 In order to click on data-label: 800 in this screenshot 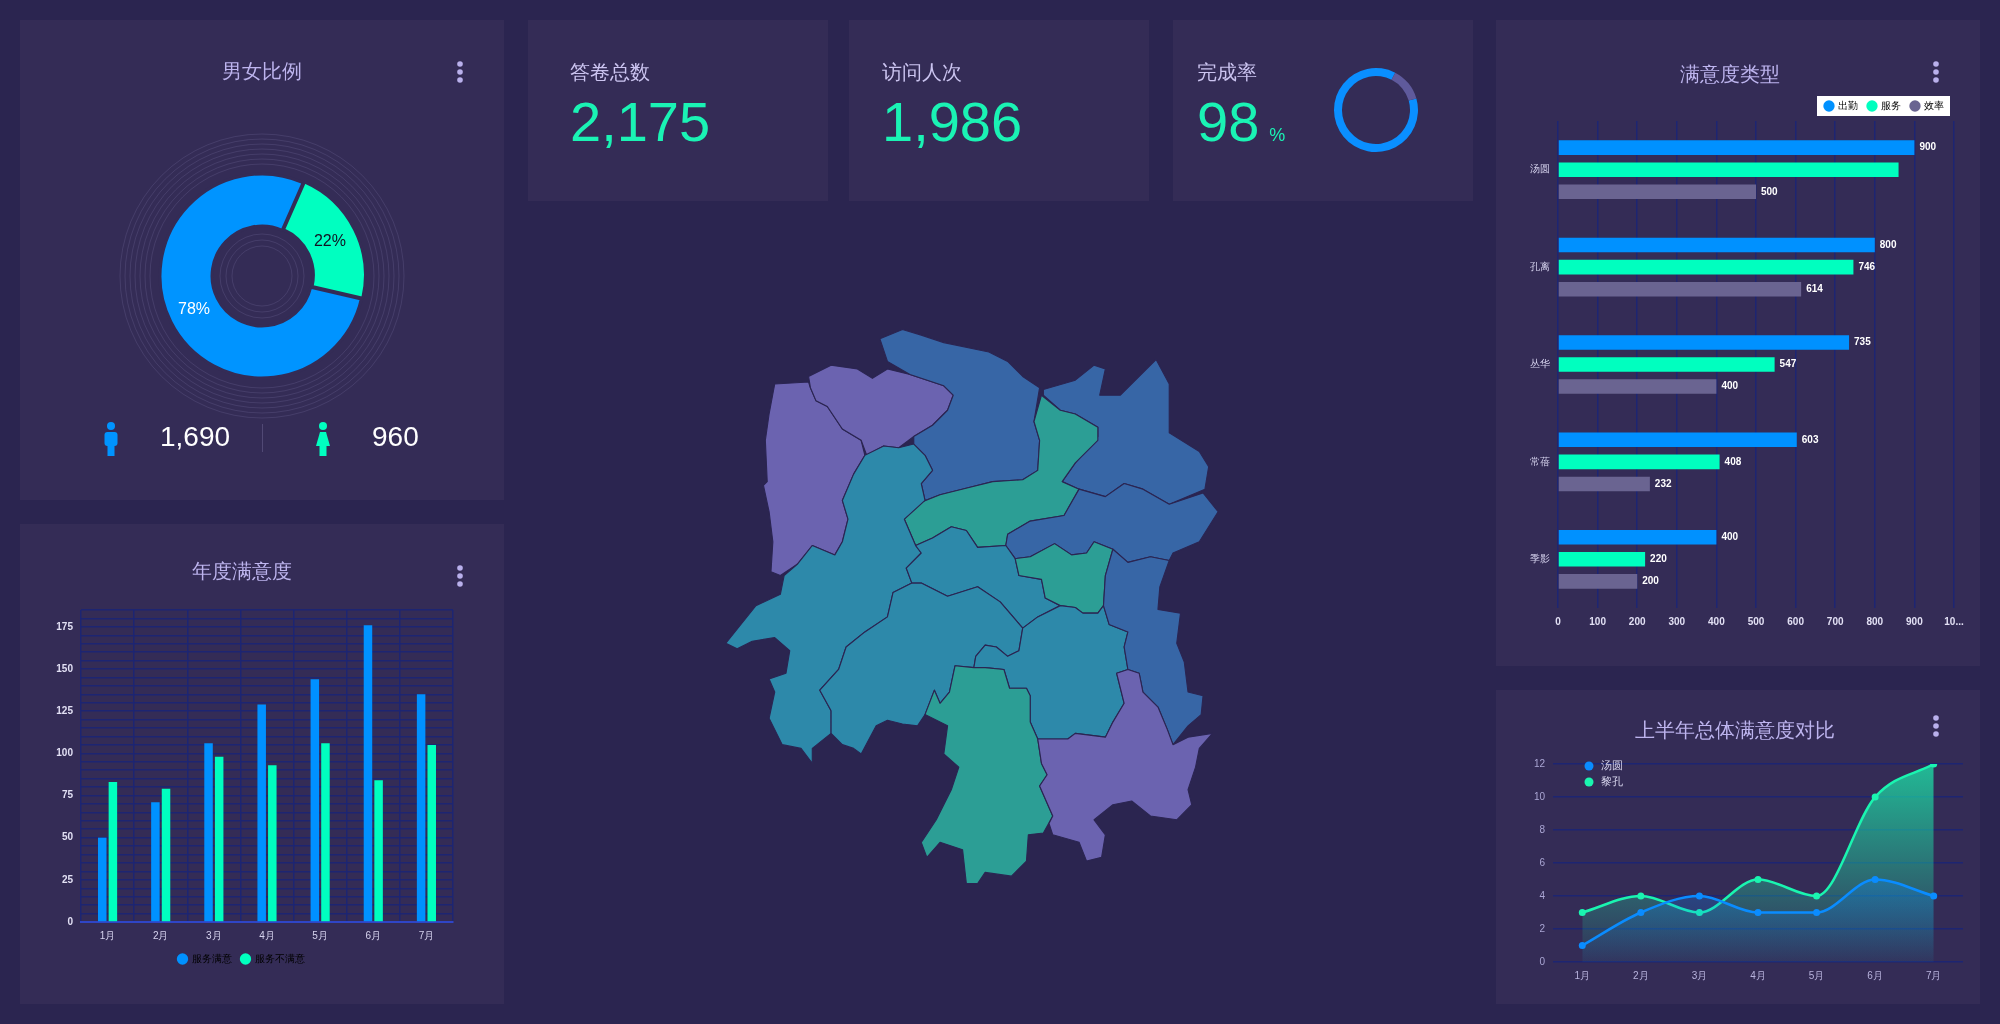, I will do `click(1888, 244)`.